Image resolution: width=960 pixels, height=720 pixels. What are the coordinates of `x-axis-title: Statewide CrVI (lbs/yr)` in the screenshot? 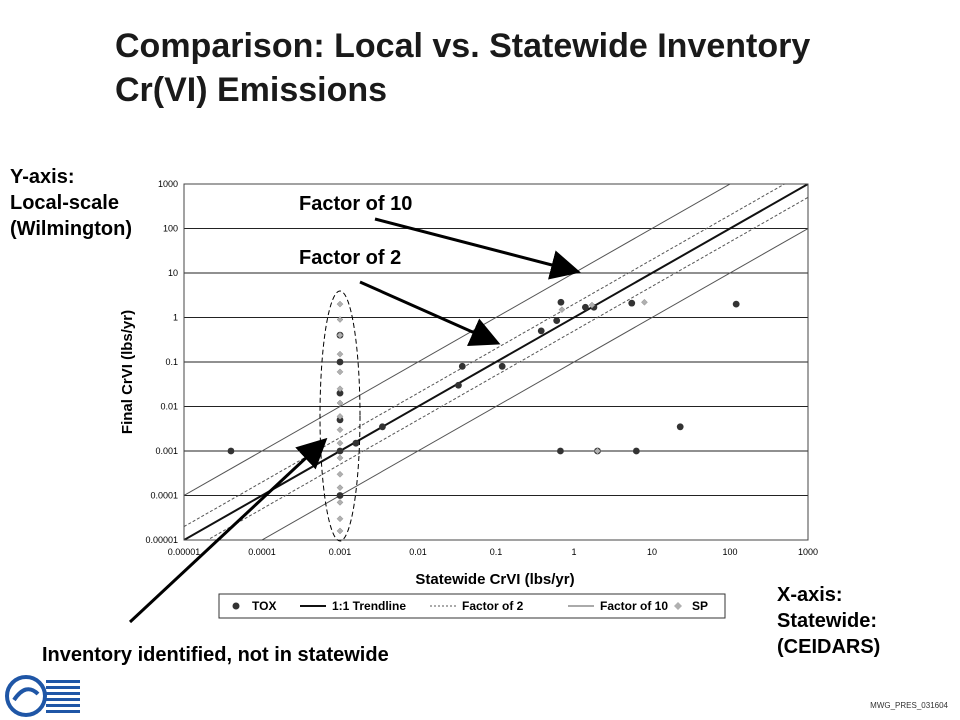 It's located at (494, 579).